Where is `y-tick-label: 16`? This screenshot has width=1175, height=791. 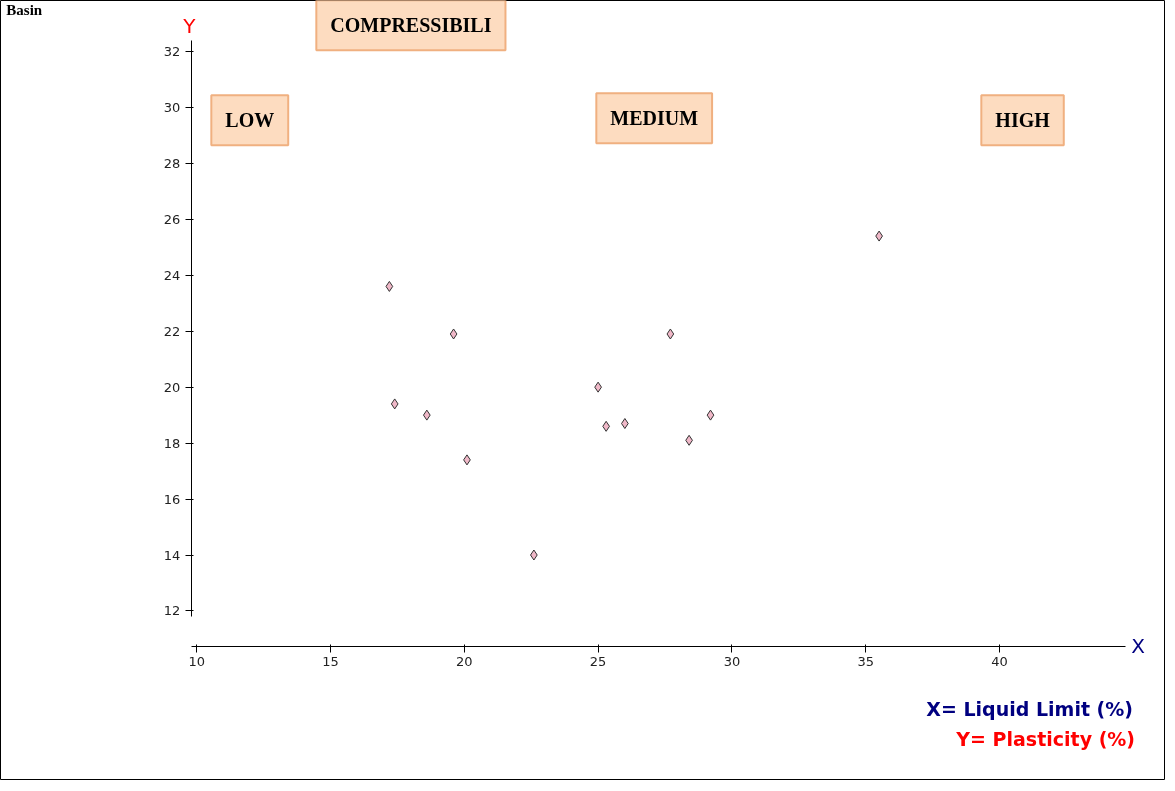 y-tick-label: 16 is located at coordinates (172, 499).